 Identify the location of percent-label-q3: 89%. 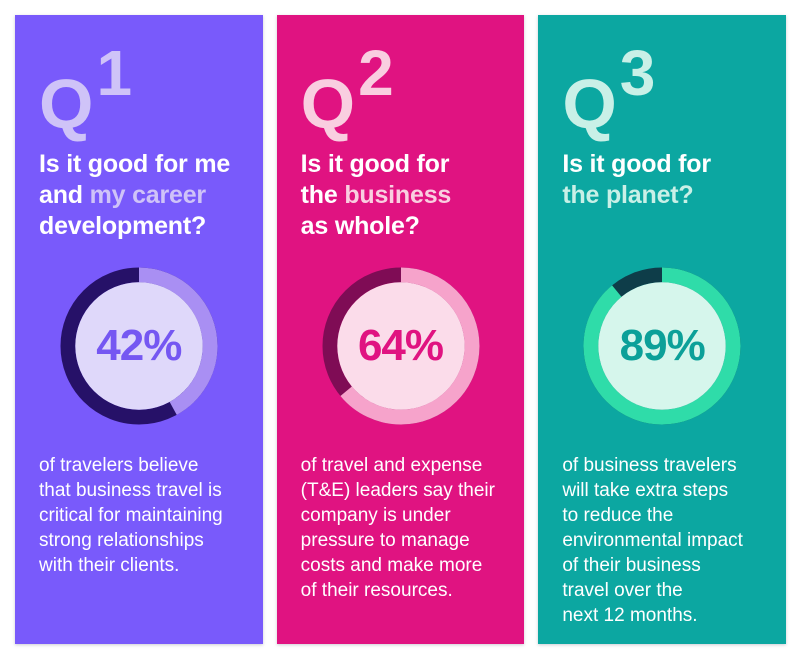
(662, 345).